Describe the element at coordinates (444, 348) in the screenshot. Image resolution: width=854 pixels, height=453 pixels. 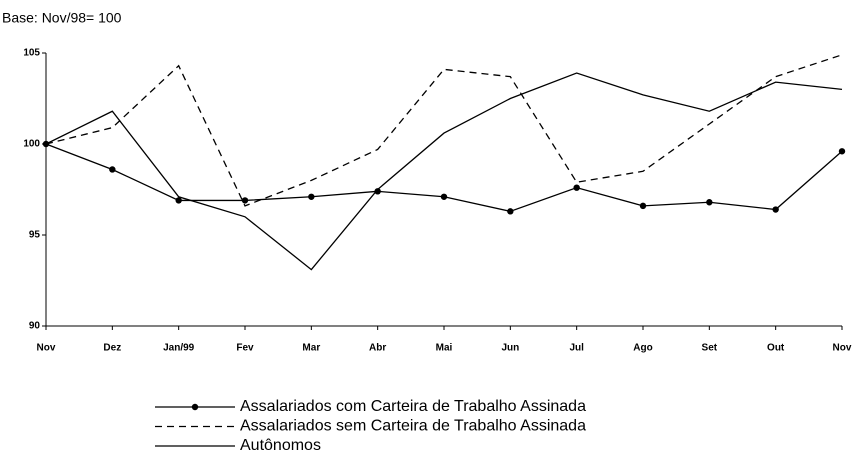
I see `x-tick-label: Mai` at that location.